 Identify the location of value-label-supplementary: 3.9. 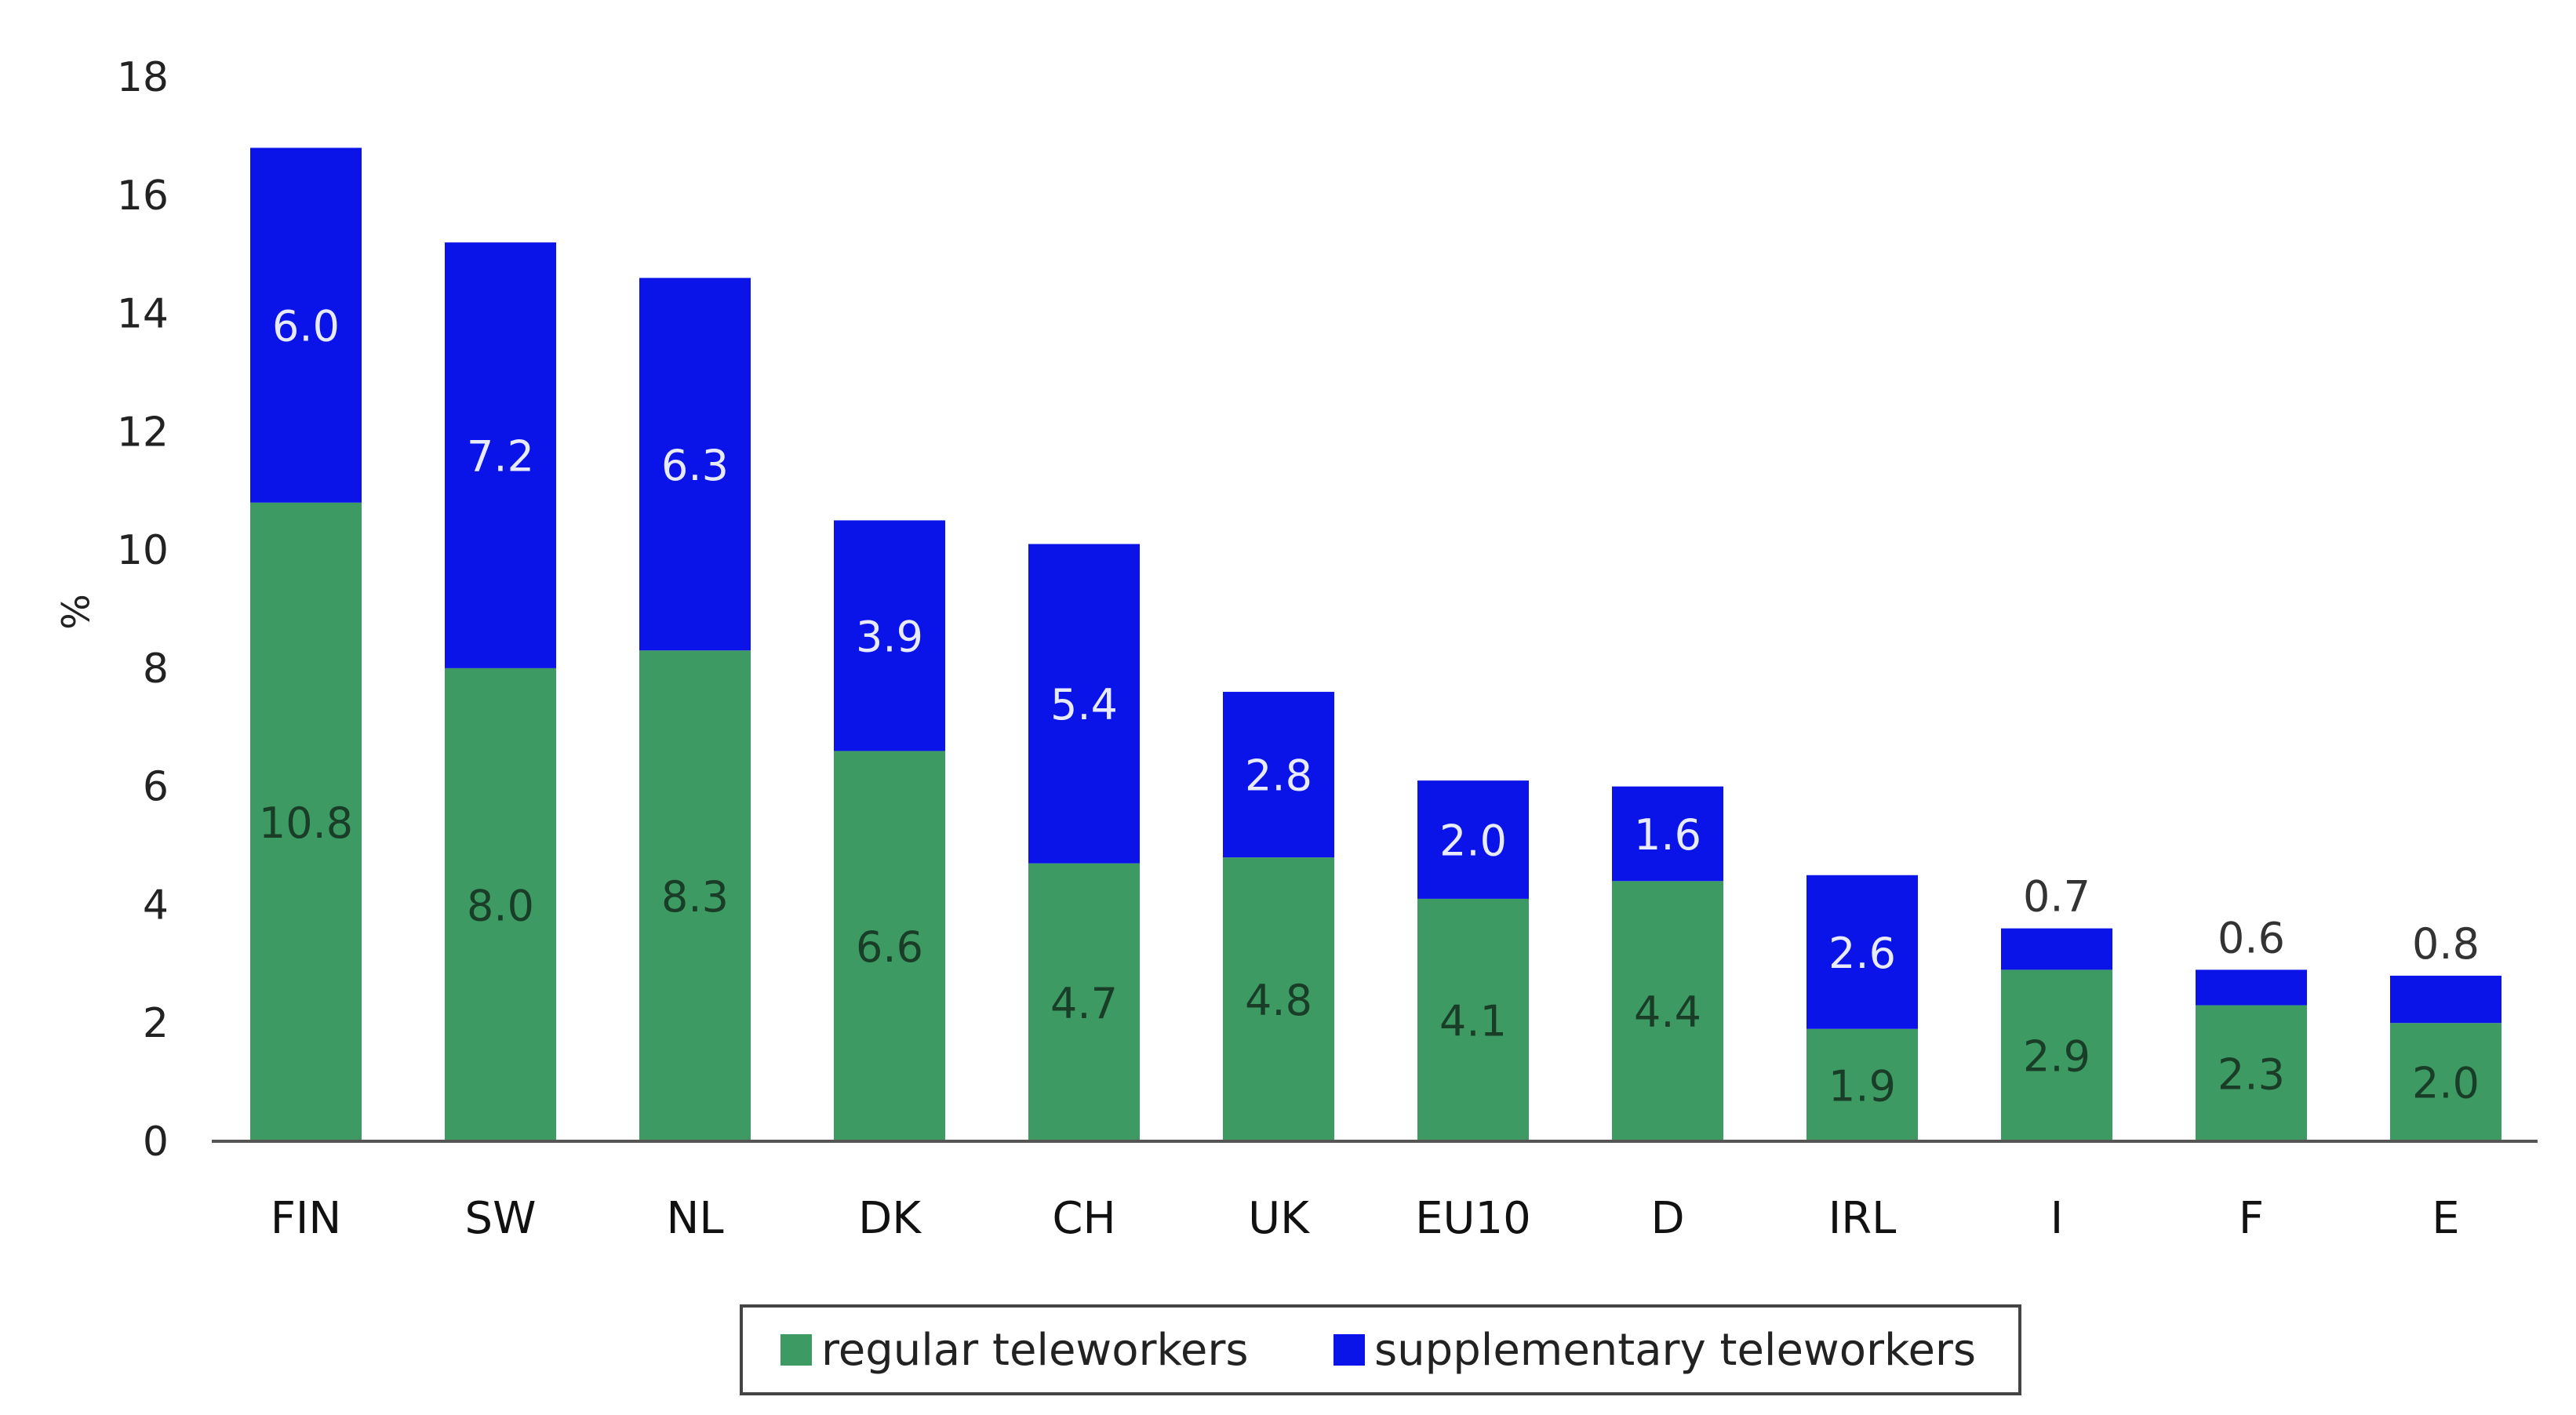
(889, 637).